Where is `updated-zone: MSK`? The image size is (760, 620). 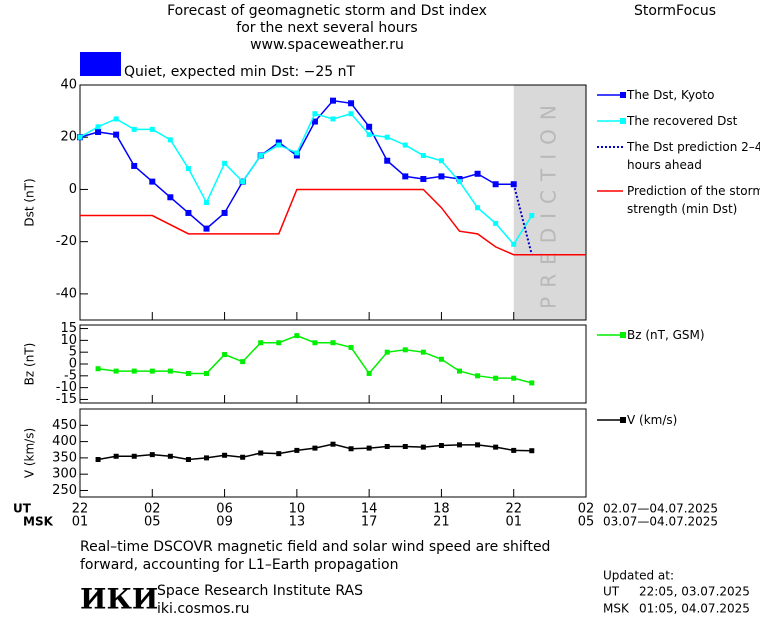 updated-zone: MSK is located at coordinates (616, 609).